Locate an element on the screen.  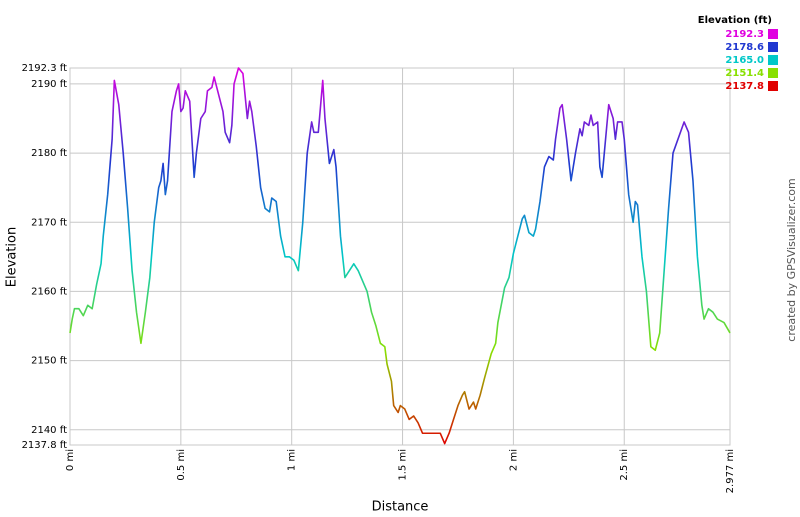
credit: created by GPSVisualizer.com is located at coordinates (791, 259).